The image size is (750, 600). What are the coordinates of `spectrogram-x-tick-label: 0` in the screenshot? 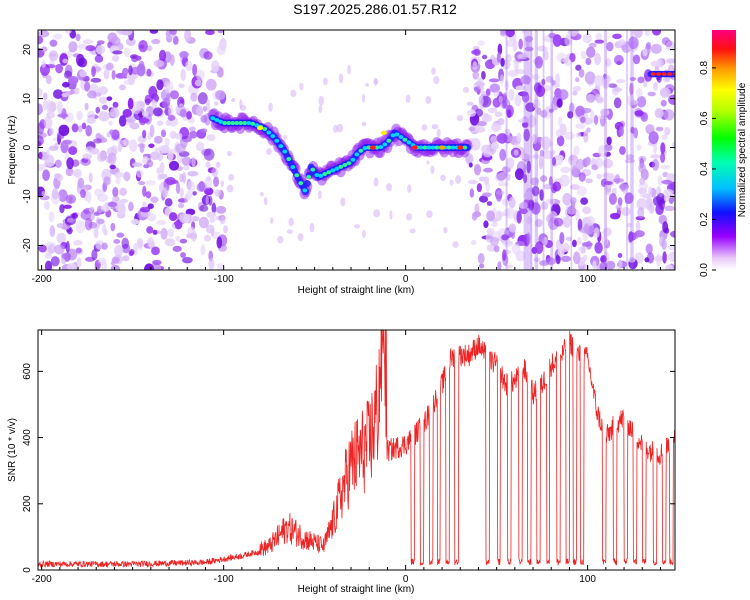 It's located at (406, 279).